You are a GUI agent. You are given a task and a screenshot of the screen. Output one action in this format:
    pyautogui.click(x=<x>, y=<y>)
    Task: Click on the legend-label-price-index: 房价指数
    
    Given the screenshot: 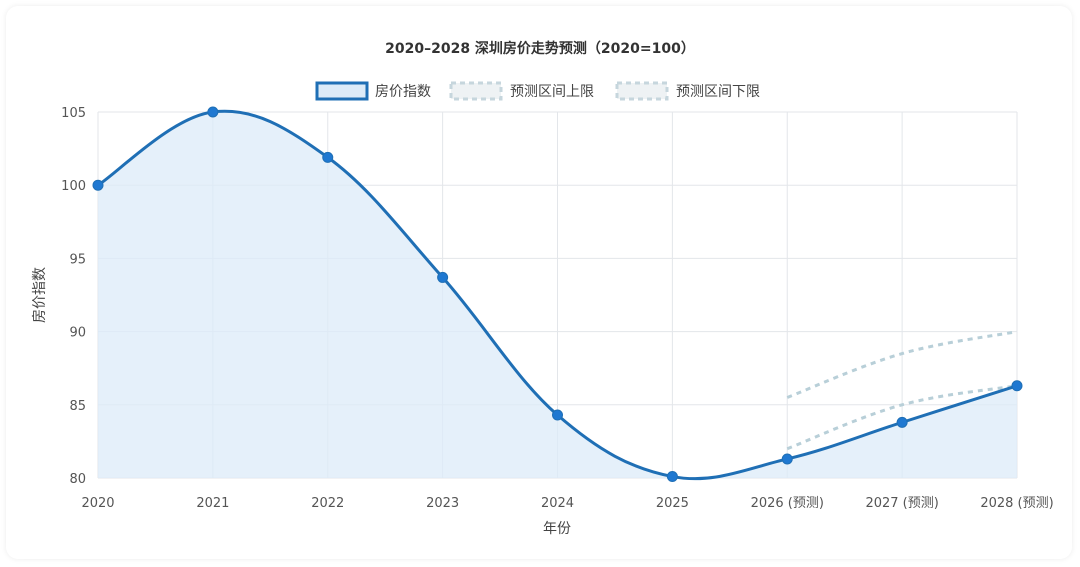 What is the action you would take?
    pyautogui.click(x=403, y=92)
    